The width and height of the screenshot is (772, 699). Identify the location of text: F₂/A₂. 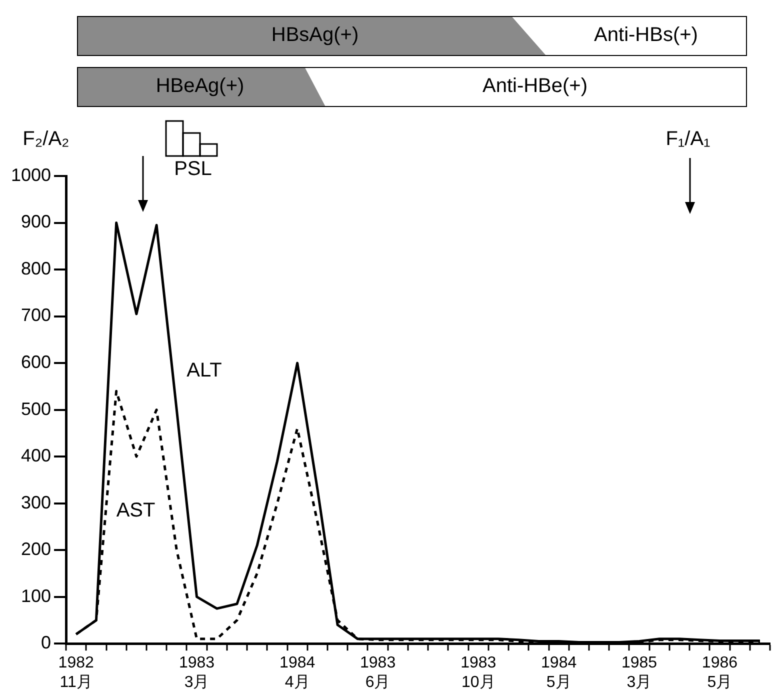
(46, 139).